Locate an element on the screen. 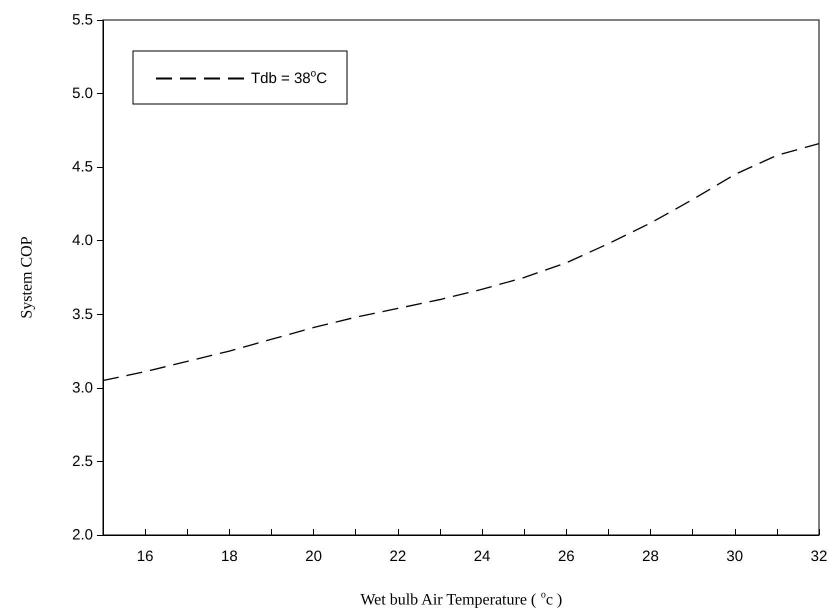 This screenshot has width=833, height=613. x-tick-label: 20 is located at coordinates (313, 556).